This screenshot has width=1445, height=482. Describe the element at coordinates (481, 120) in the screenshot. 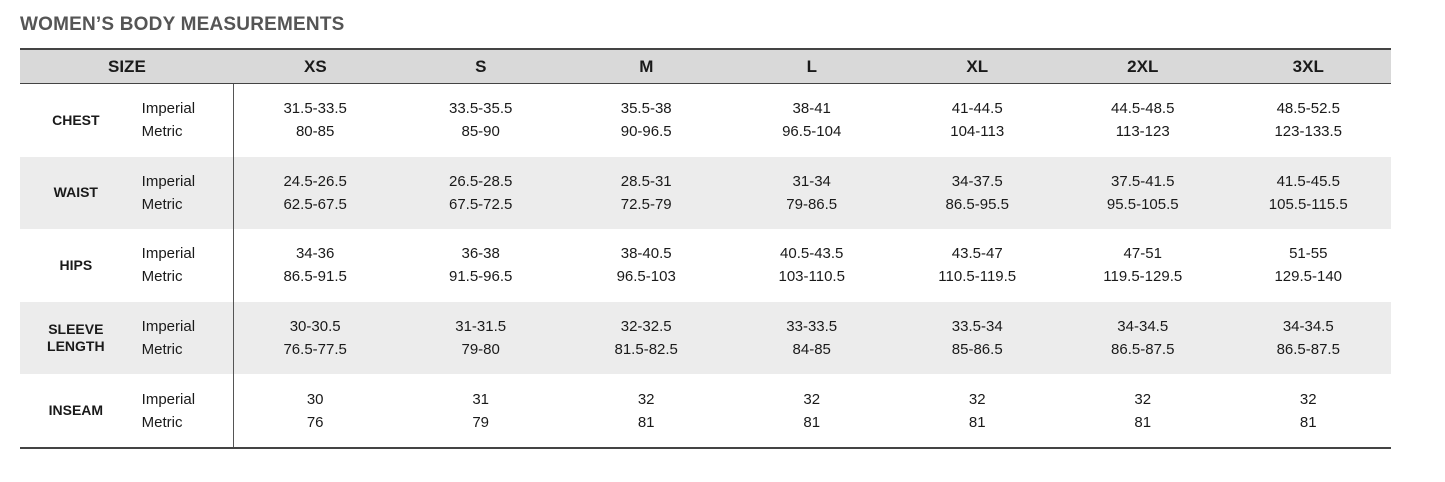

I see `measurement-cell: 33.5-35.5 85-90` at that location.